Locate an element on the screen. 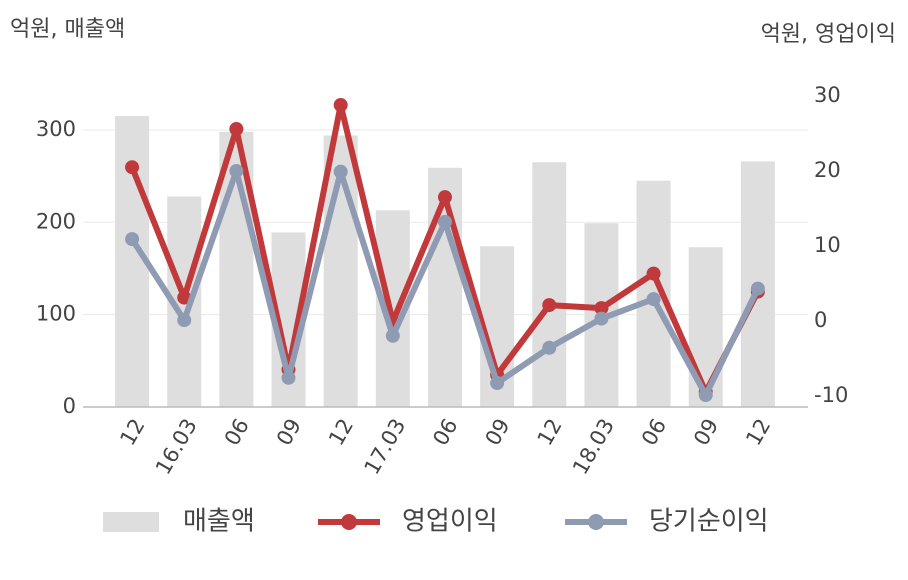 The image size is (908, 580). y2-tick-label: 0 is located at coordinates (820, 320).